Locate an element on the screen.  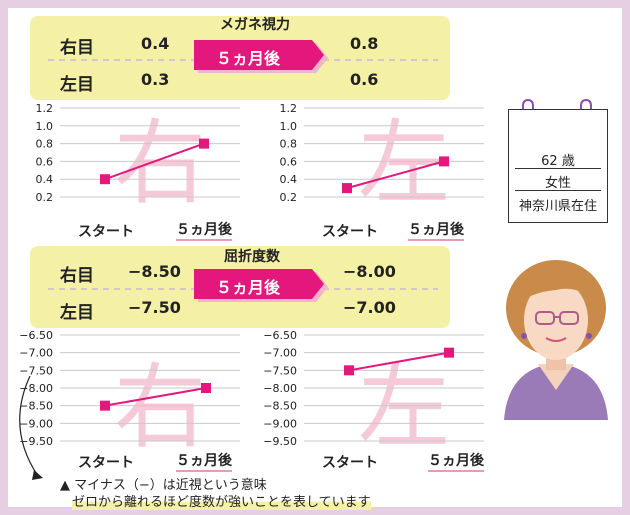
chart4-watermark: 左 is located at coordinates (404, 407).